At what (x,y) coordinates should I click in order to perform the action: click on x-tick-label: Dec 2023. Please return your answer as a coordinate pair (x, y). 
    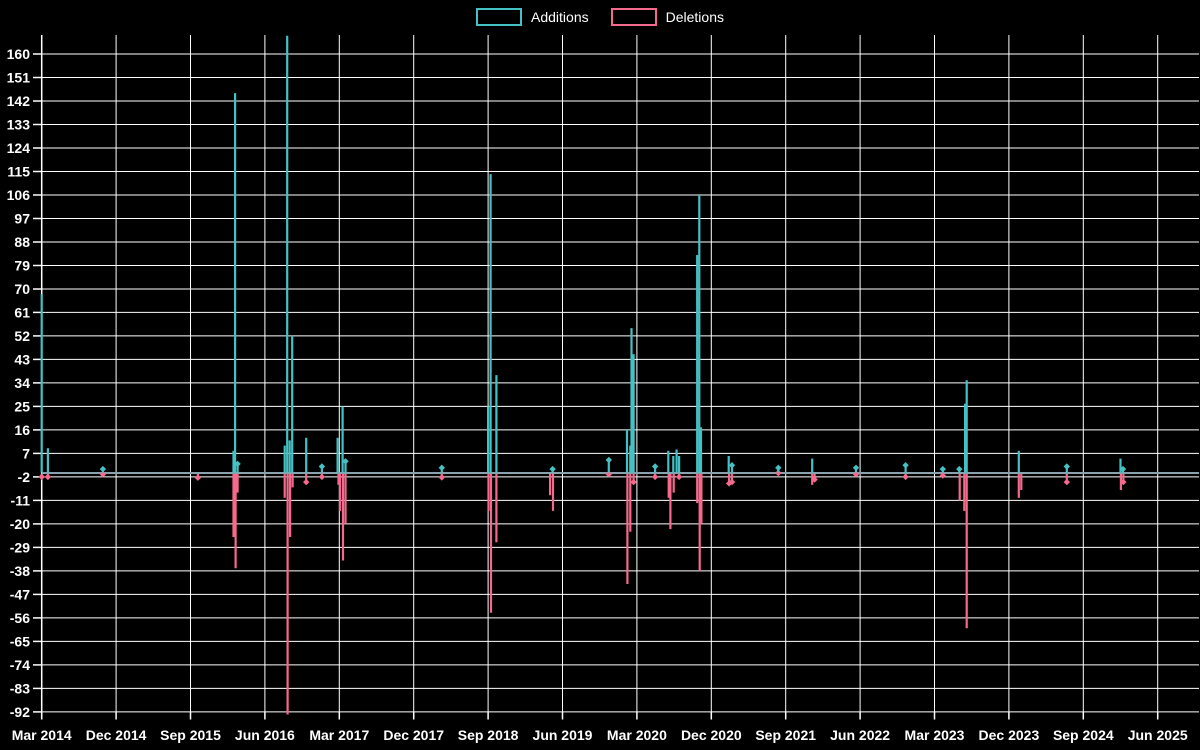
    Looking at the image, I should click on (1009, 735).